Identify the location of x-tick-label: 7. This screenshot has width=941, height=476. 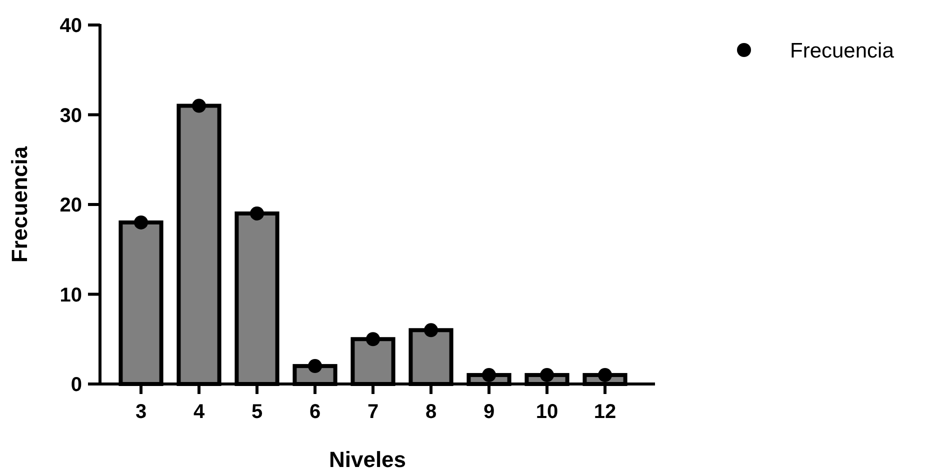
(373, 412).